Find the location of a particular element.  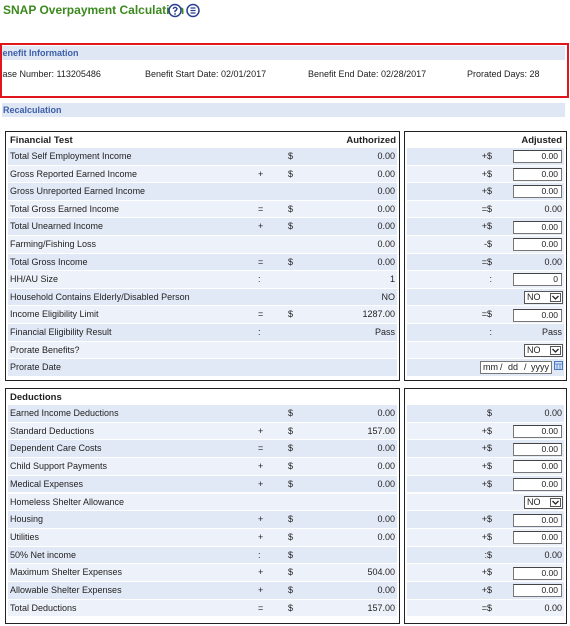

calendar-icon is located at coordinates (558, 366).